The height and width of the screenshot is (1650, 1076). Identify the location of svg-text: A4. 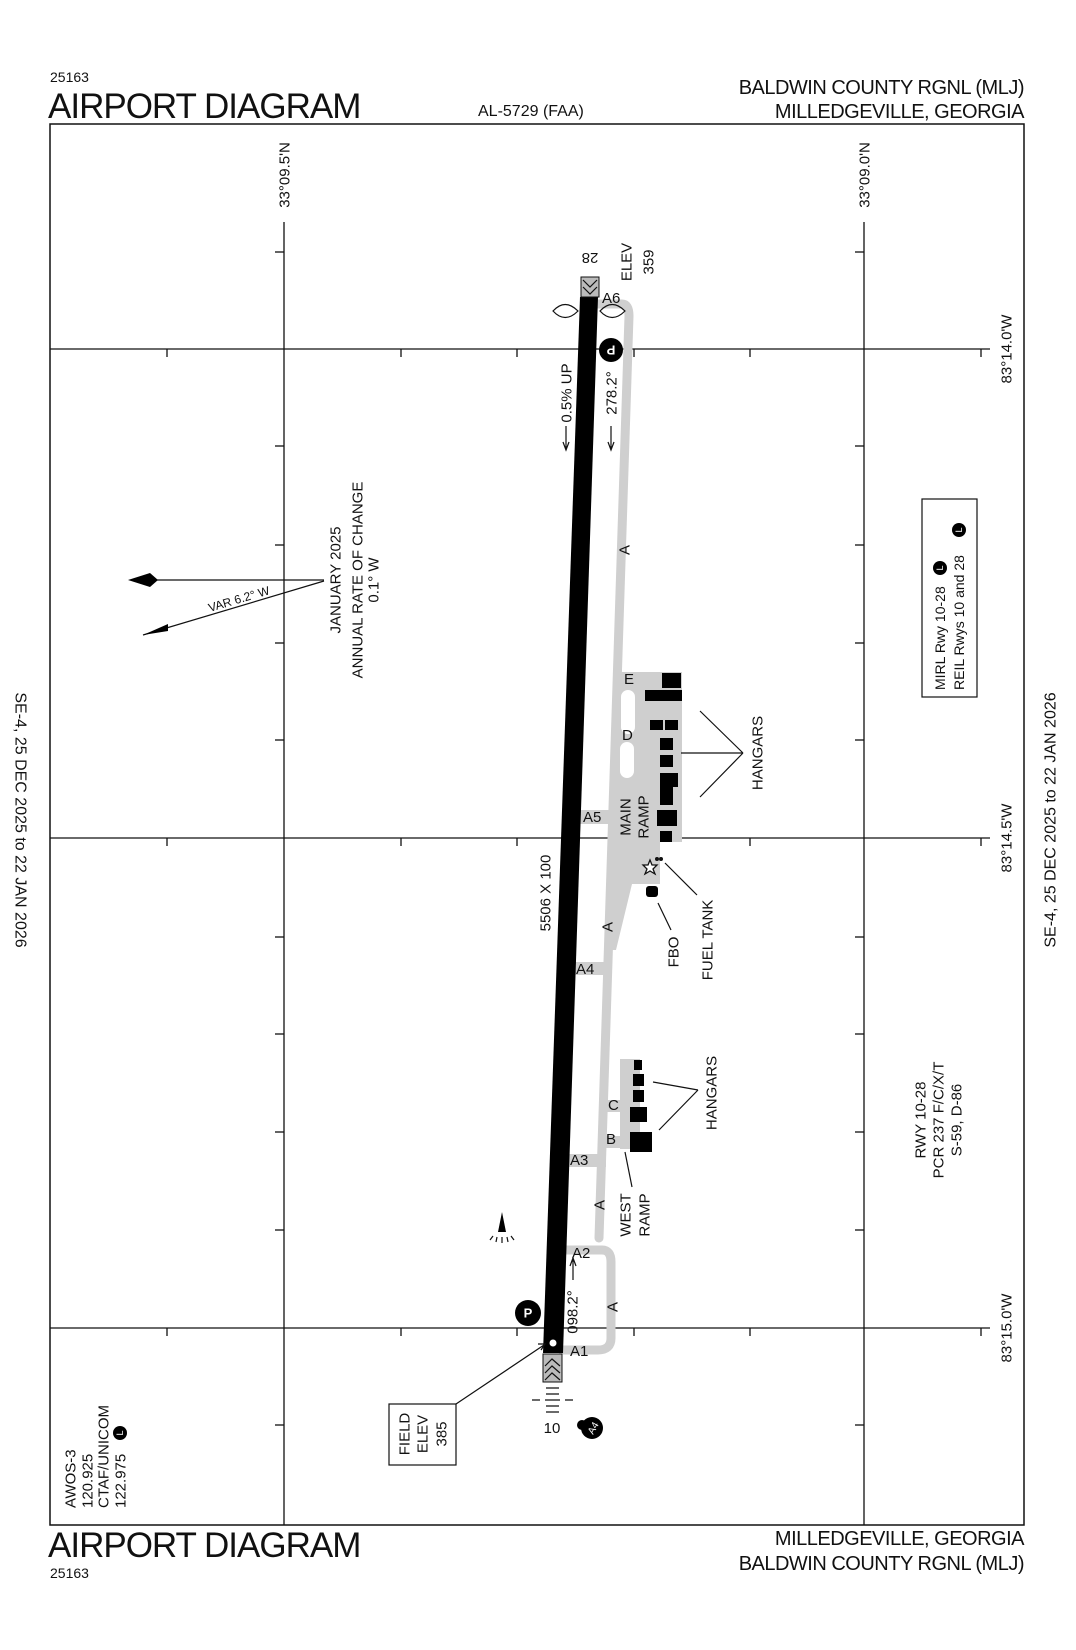
(594, 1428).